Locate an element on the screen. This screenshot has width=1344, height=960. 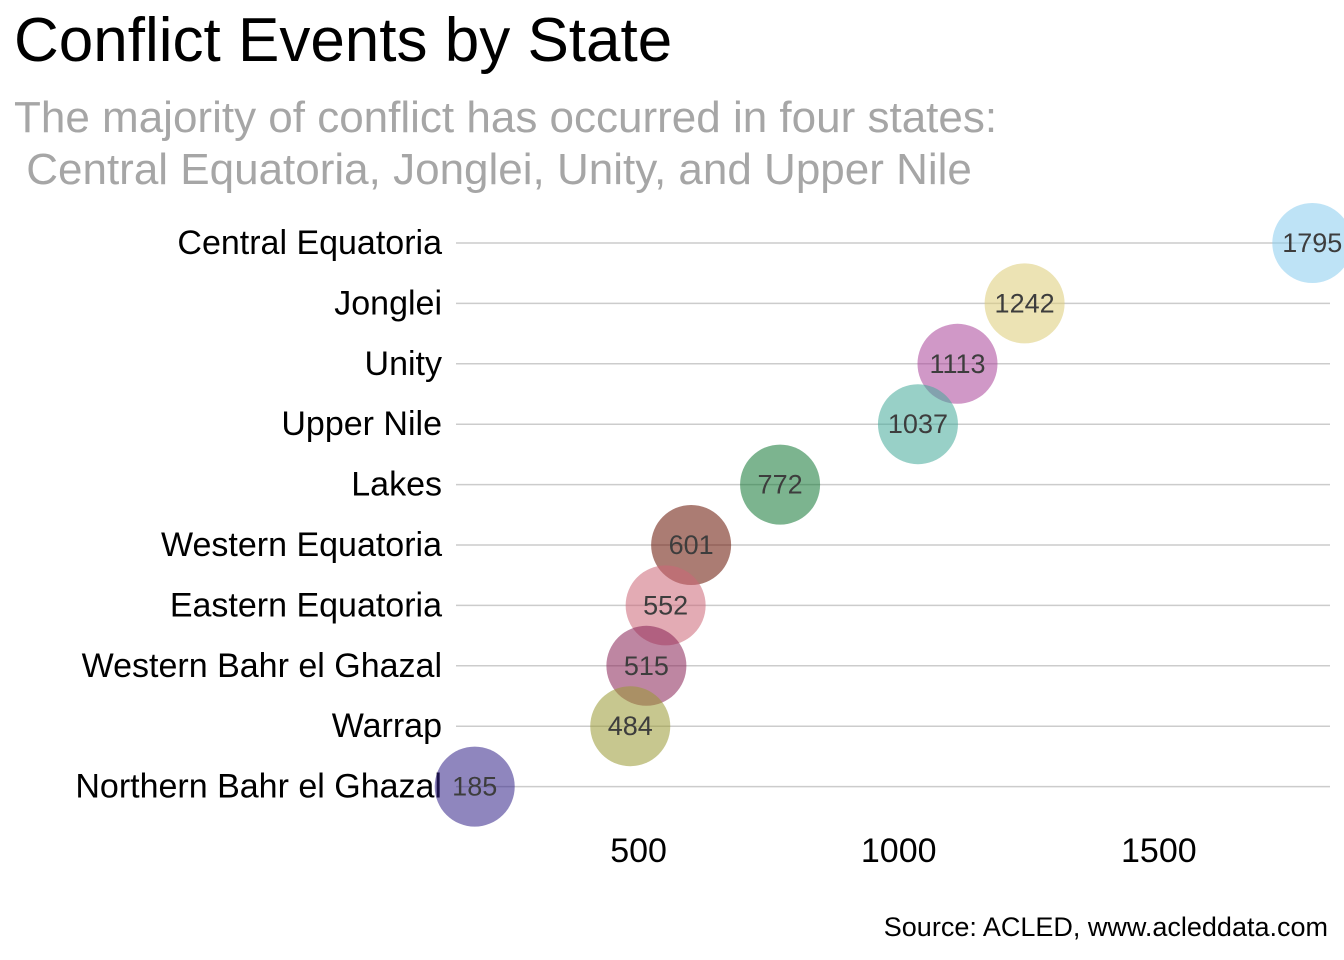
value-label-western-equatoria: 601 is located at coordinates (691, 545).